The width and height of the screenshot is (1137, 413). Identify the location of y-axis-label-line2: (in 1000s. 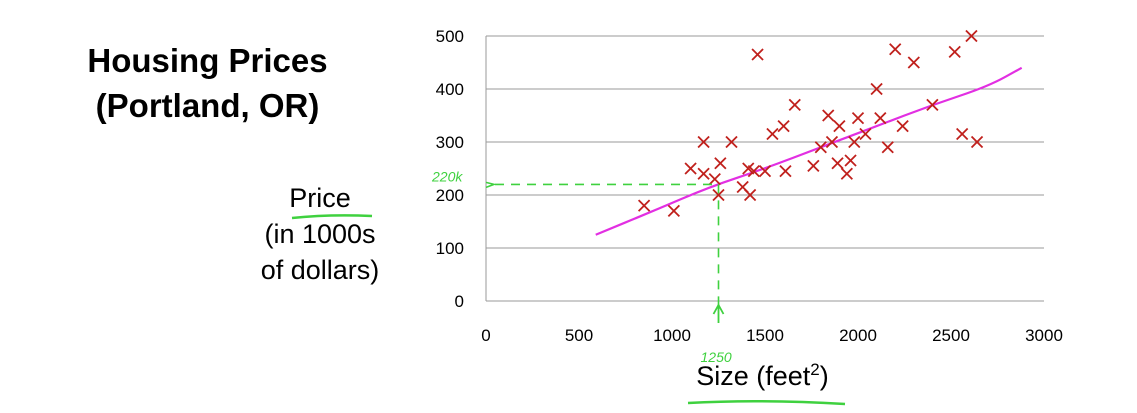
(320, 234).